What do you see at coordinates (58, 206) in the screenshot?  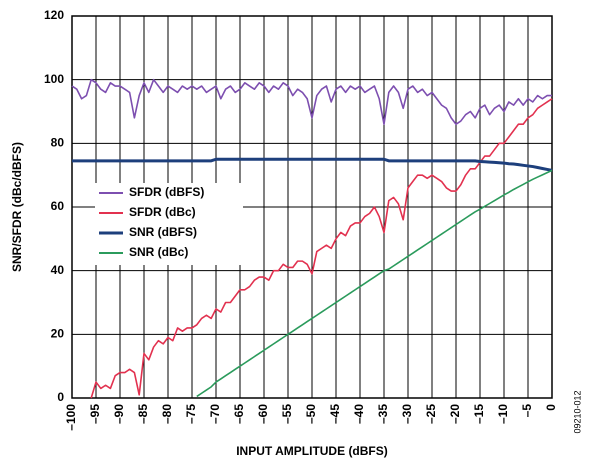 I see `y-tick-label: 60` at bounding box center [58, 206].